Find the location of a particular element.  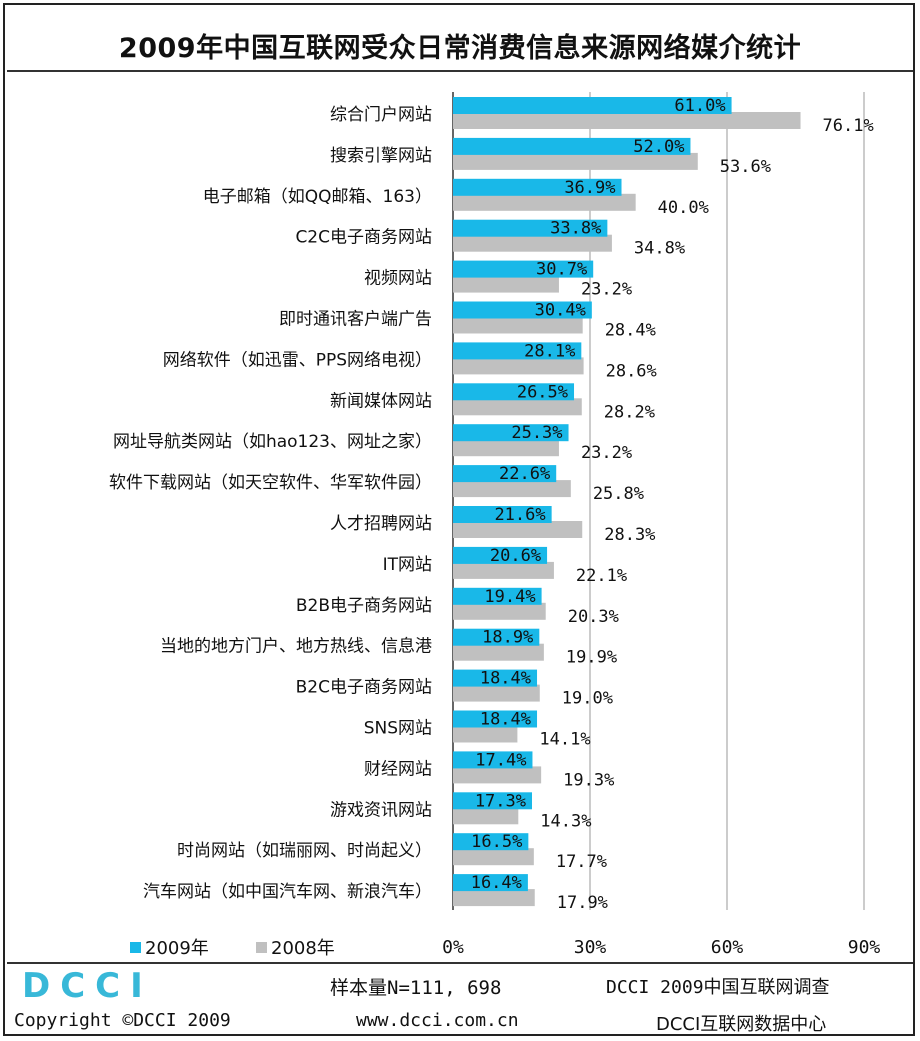

data-label-2009: 17.4% is located at coordinates (500, 760).